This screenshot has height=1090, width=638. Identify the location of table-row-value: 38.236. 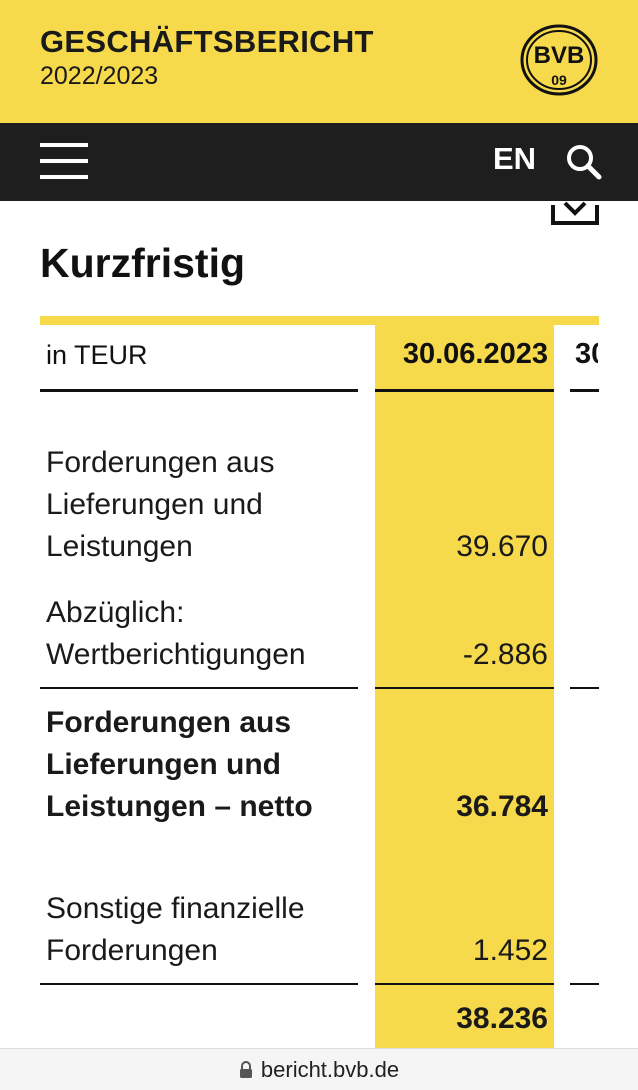
(502, 1018).